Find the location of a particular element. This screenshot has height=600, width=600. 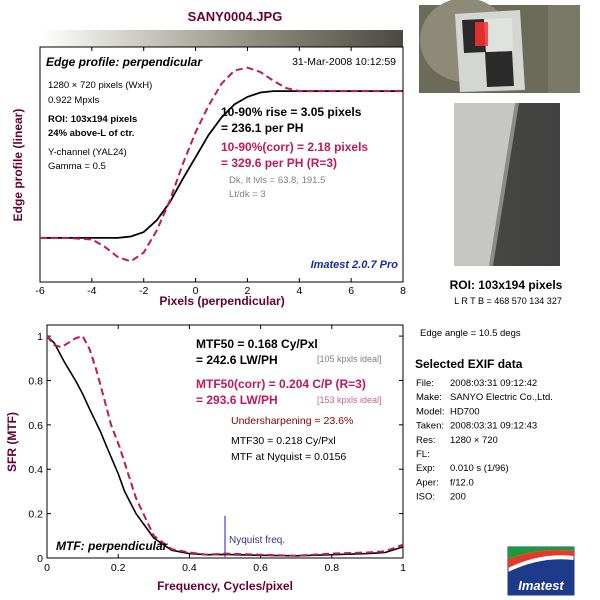

mtf-nyquist: MTF at Nyquist = 0.0156 is located at coordinates (288, 457).